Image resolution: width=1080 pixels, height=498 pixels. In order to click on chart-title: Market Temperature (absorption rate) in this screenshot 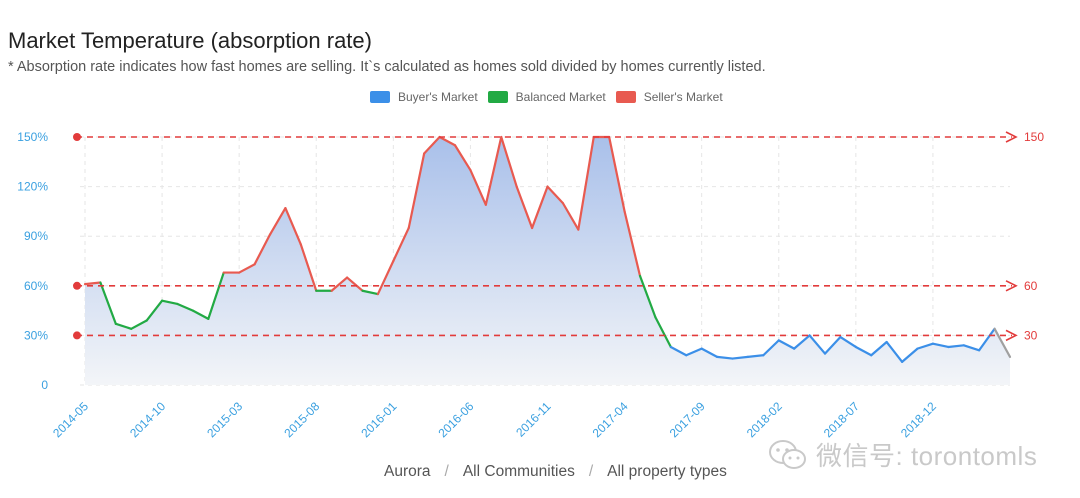, I will do `click(190, 40)`.